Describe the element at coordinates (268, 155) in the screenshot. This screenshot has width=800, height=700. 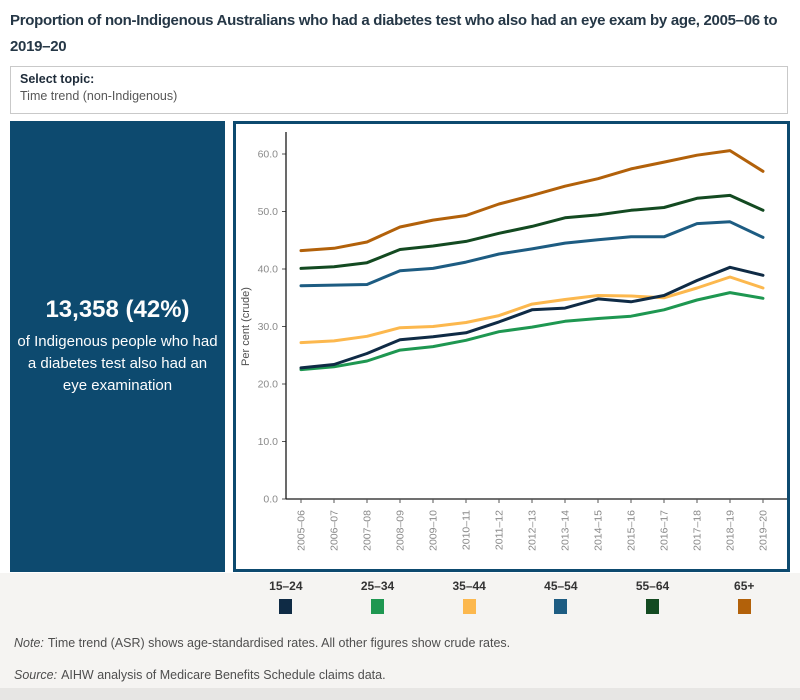
I see `y-tick-label: 60.0` at that location.